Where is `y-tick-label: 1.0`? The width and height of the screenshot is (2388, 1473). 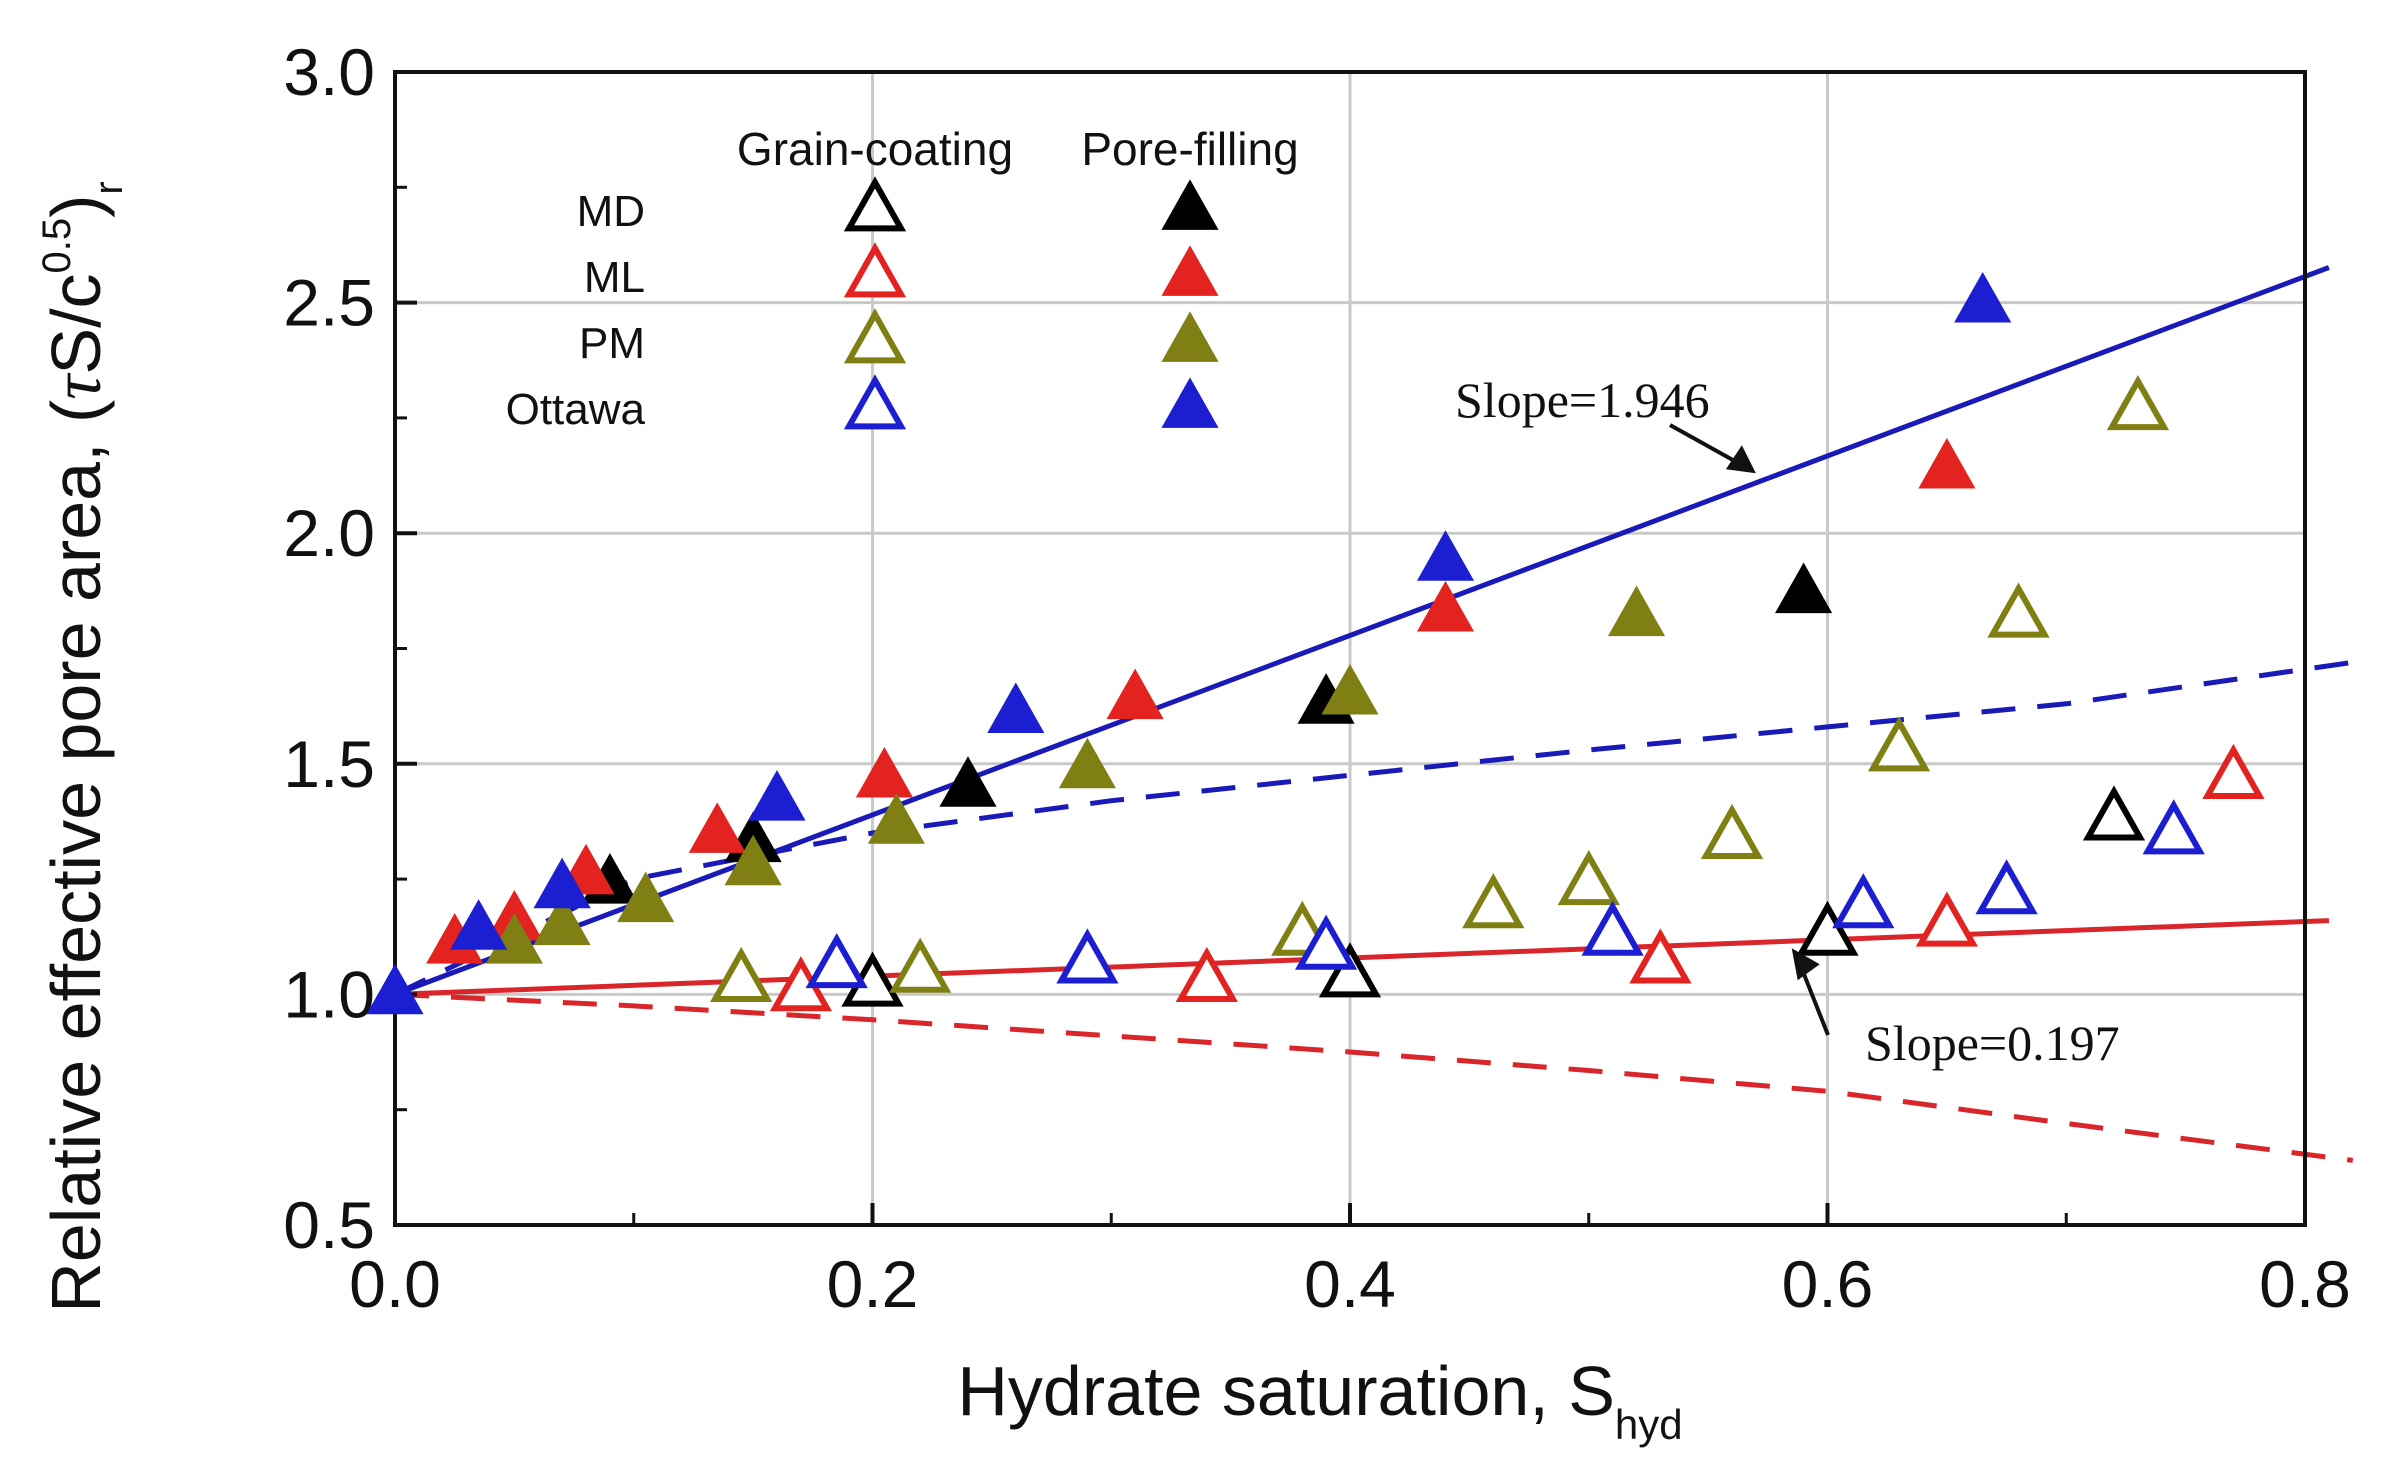
y-tick-label: 1.0 is located at coordinates (329, 994).